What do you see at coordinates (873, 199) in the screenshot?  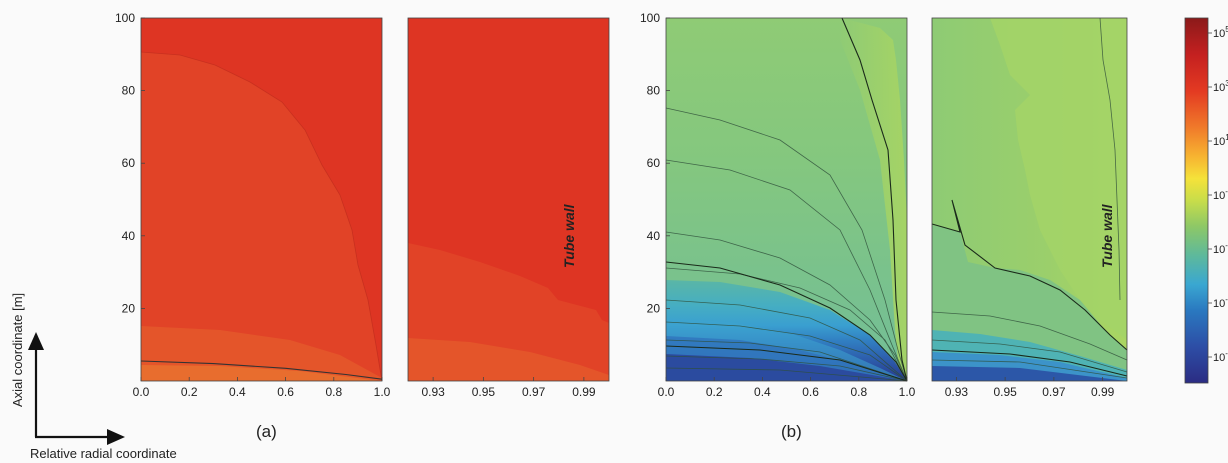 I see `panel-b-main-edge-region` at bounding box center [873, 199].